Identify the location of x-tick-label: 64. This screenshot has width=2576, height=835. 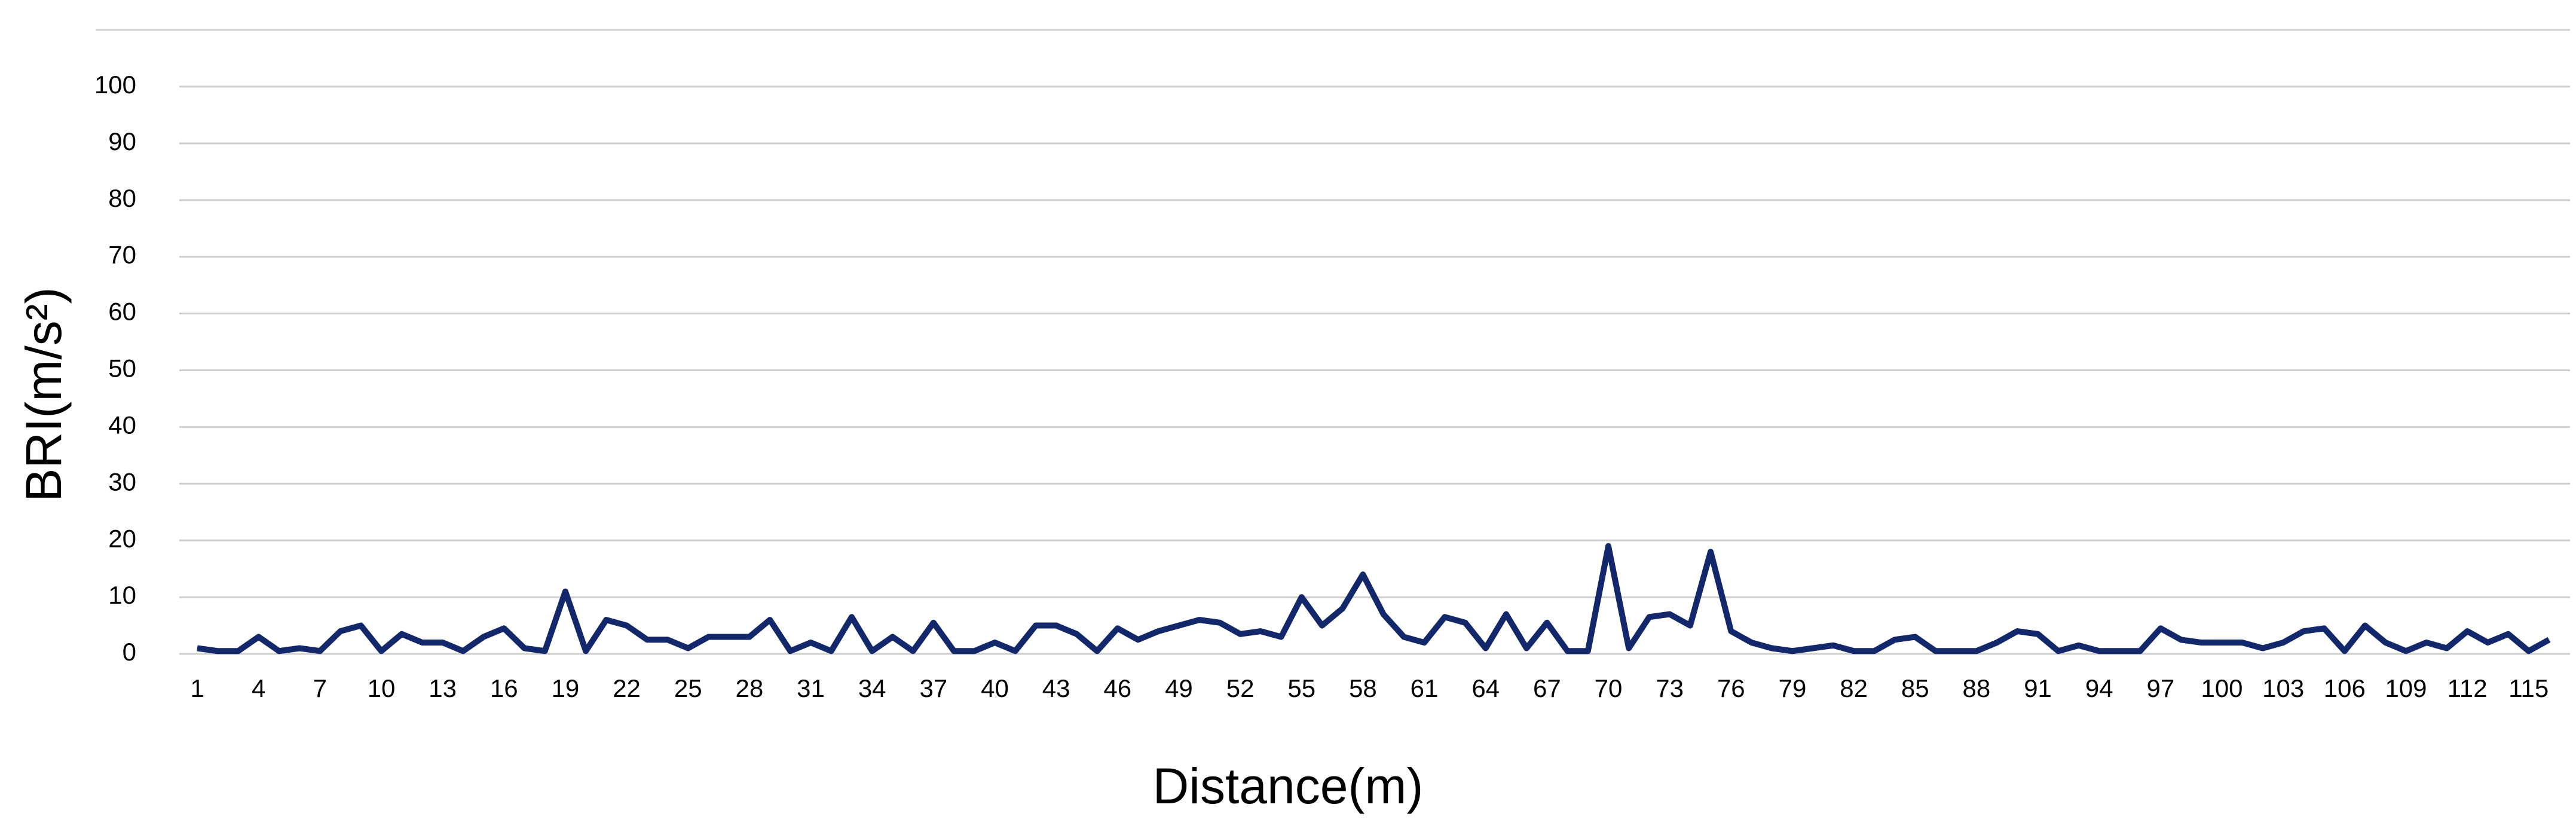
(1485, 688).